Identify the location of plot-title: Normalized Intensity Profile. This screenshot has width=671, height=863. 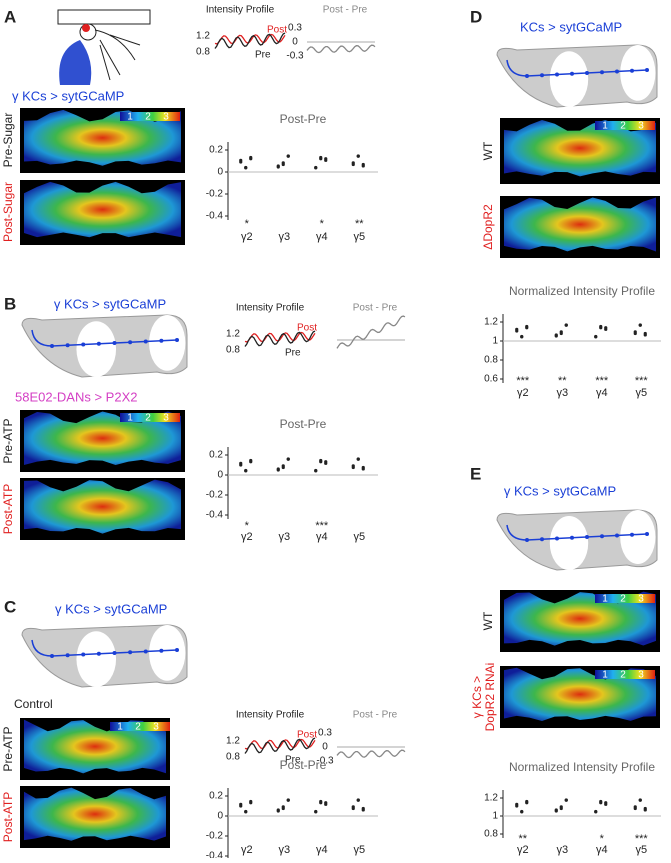
(582, 767).